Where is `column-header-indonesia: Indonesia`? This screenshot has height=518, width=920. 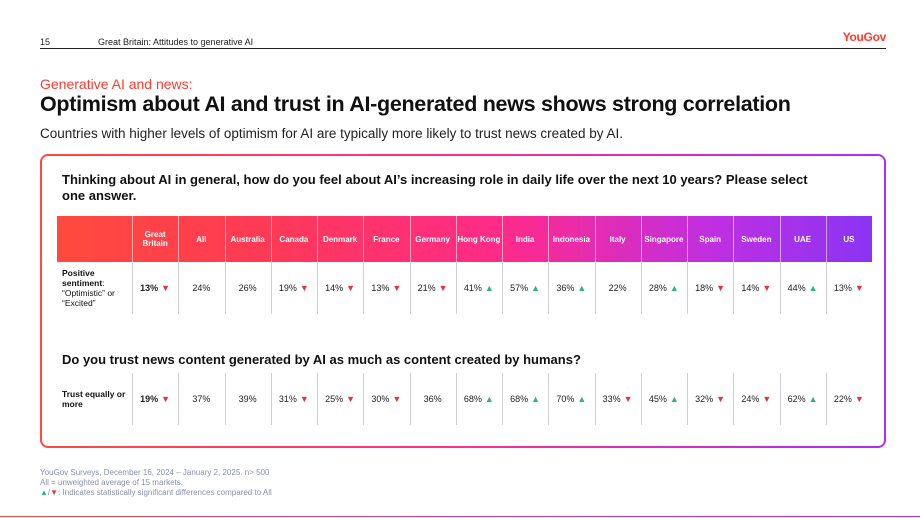
column-header-indonesia: Indonesia is located at coordinates (571, 239).